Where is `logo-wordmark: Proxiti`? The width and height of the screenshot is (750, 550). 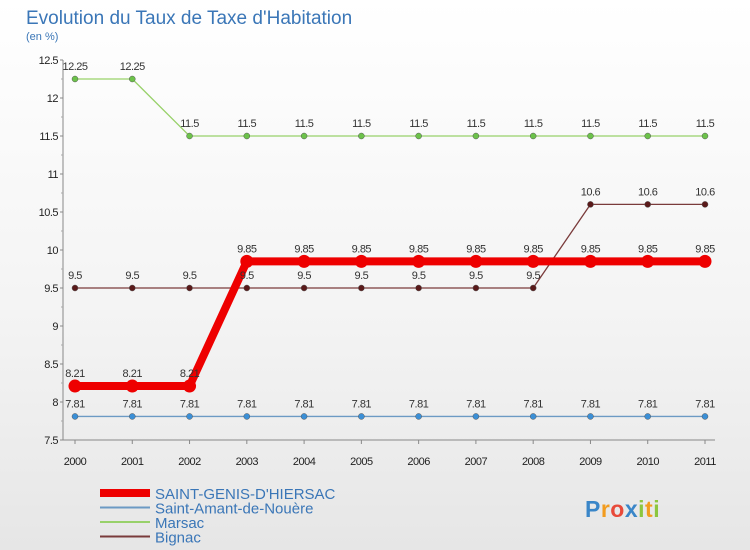
logo-wordmark: Proxiti is located at coordinates (622, 509).